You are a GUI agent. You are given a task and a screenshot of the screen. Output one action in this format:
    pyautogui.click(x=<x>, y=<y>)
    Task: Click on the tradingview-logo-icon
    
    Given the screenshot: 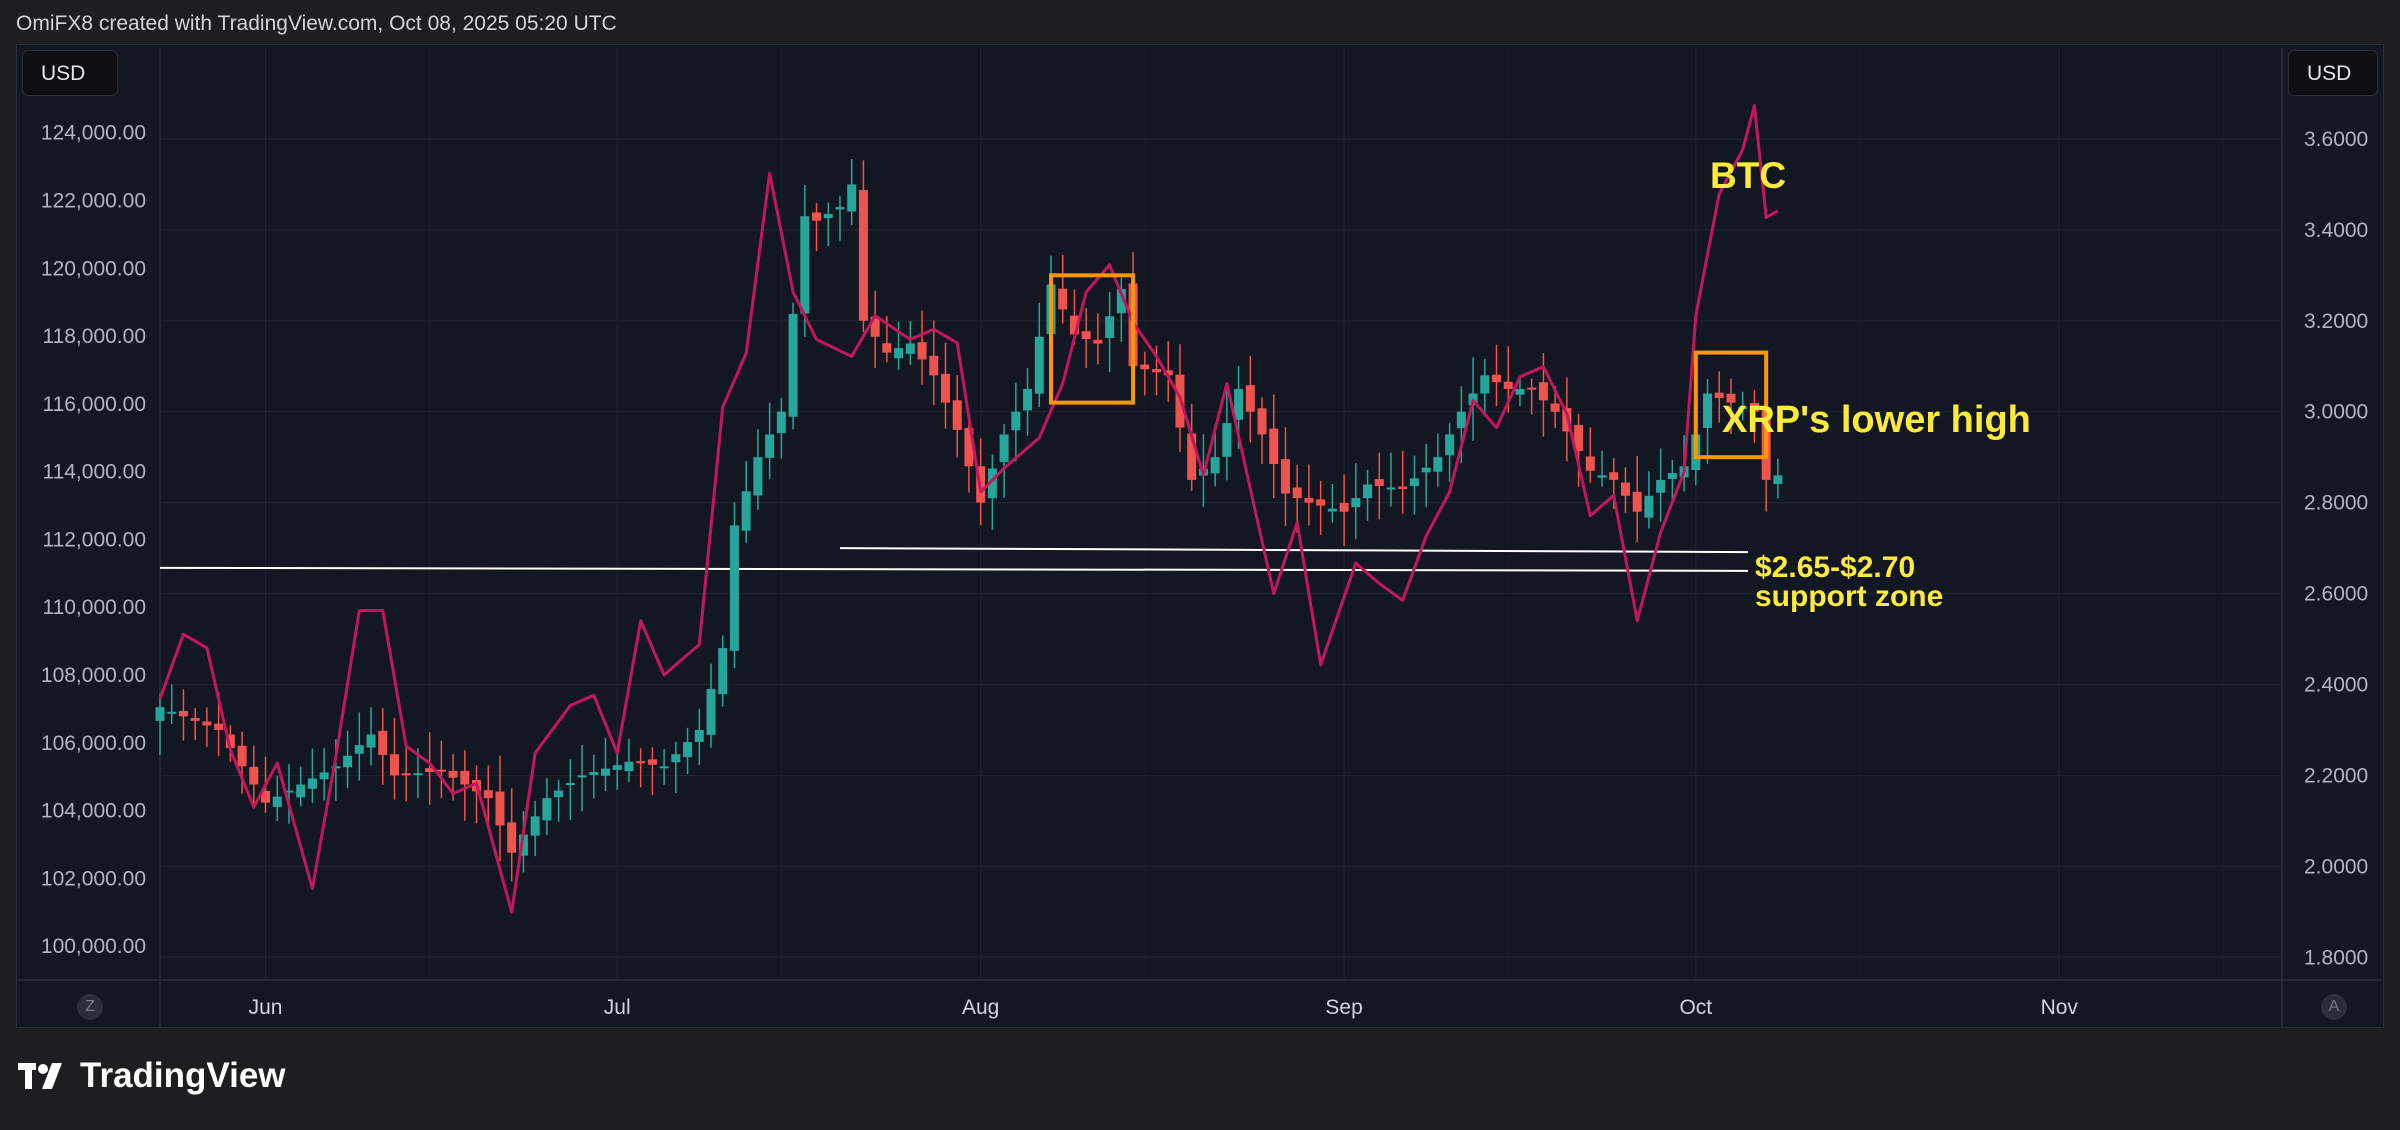 What is the action you would take?
    pyautogui.click(x=40, y=1076)
    